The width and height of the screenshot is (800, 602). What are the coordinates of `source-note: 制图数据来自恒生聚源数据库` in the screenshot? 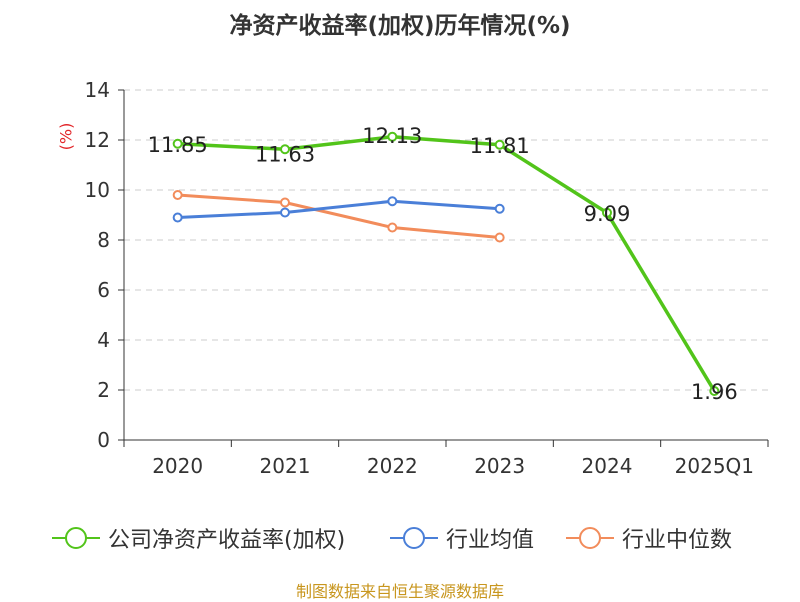 It's located at (399, 591).